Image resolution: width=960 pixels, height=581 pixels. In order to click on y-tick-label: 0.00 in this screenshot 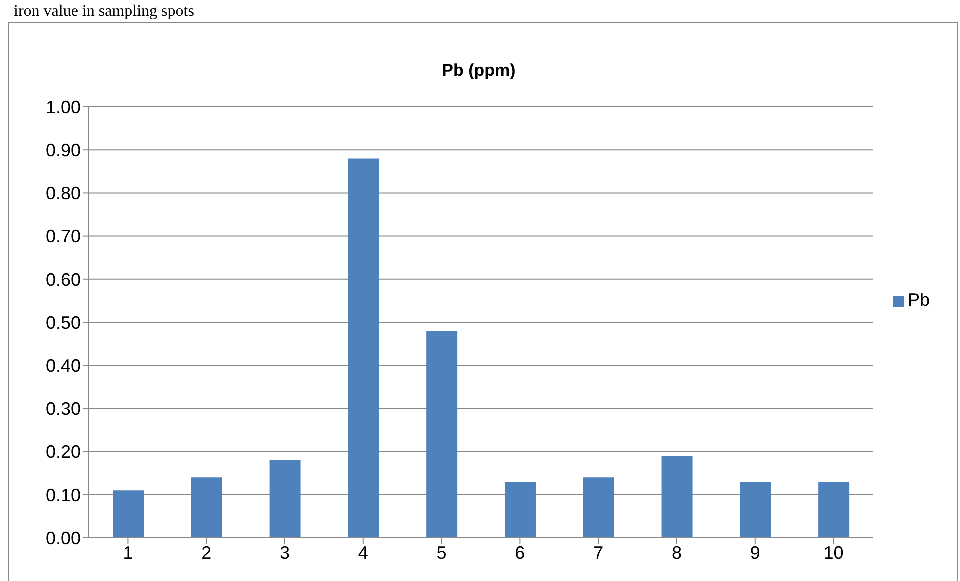, I will do `click(63, 538)`.